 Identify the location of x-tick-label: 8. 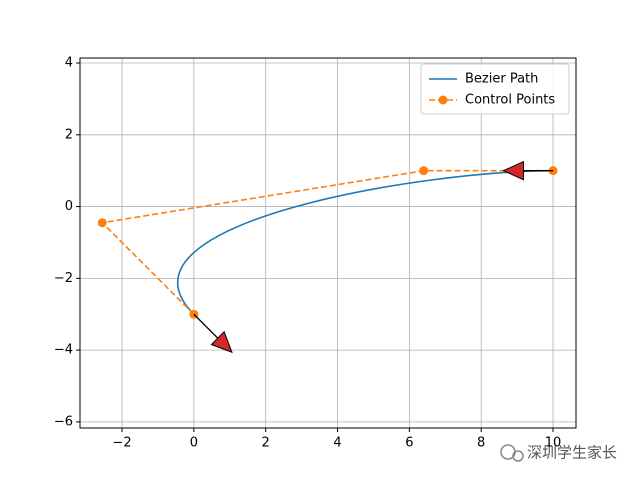
(481, 443).